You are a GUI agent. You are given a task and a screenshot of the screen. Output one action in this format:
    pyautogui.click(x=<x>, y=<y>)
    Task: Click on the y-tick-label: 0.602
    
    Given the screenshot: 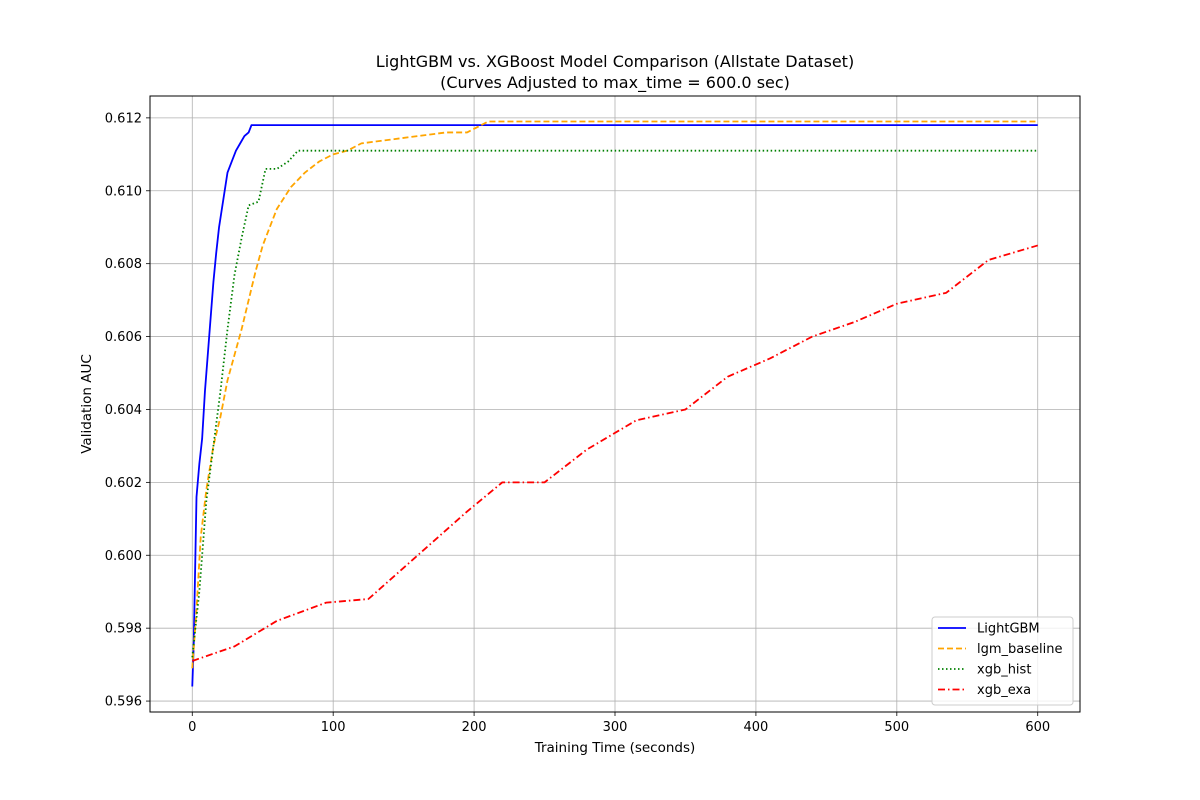 What is the action you would take?
    pyautogui.click(x=123, y=483)
    